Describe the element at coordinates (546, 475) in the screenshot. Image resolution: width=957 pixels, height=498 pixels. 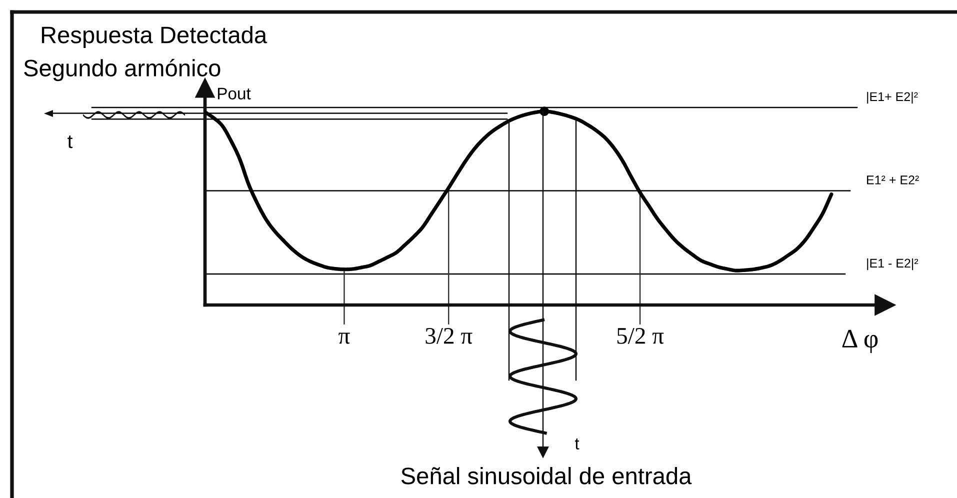
I see `text: Señal sinusoidal de entrada` at that location.